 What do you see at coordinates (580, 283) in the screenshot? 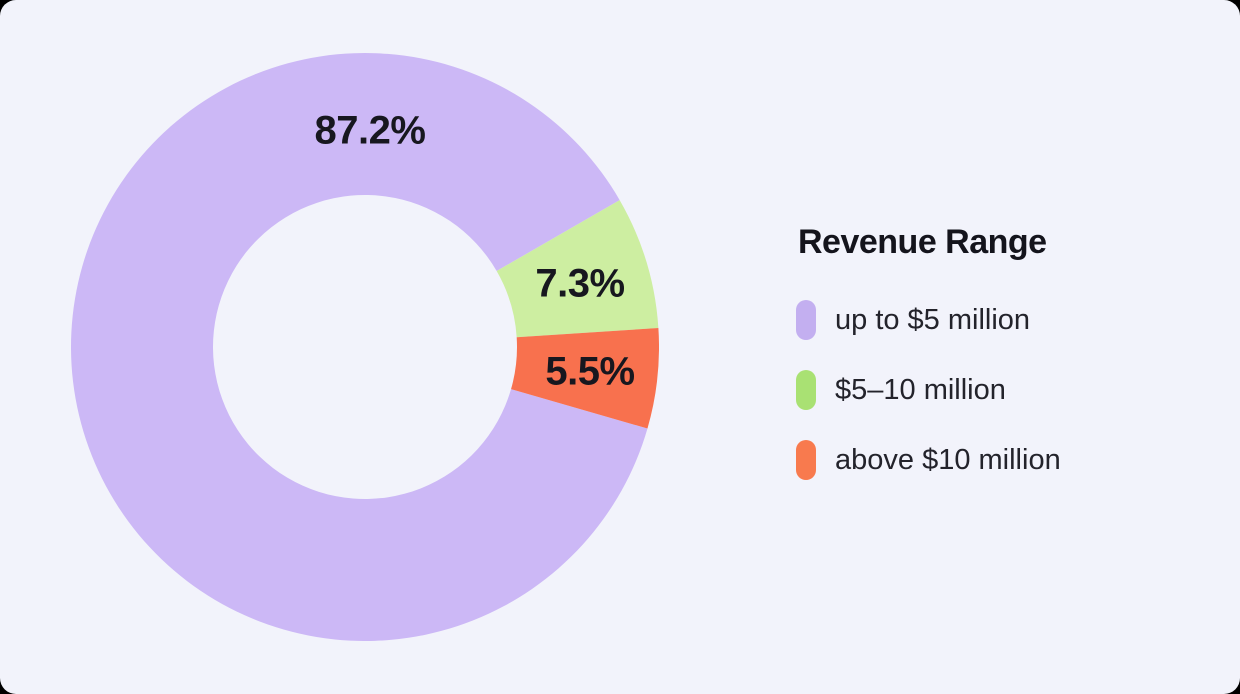
I see `slice-value-label-1: 7.3%` at bounding box center [580, 283].